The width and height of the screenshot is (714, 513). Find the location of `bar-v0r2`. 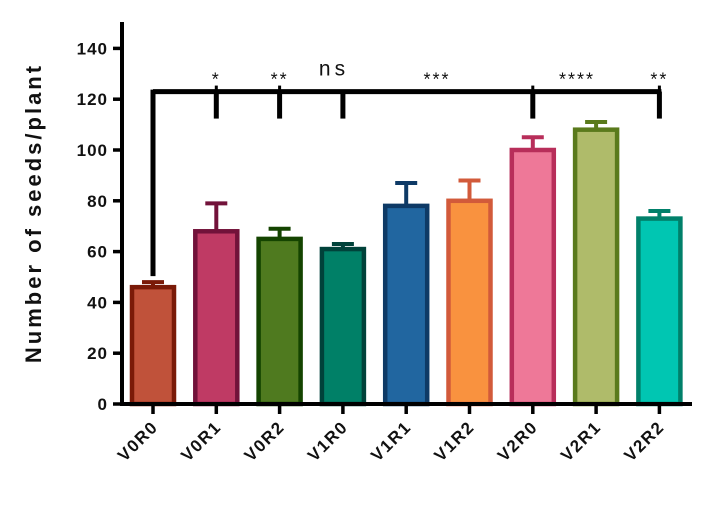

bar-v0r2 is located at coordinates (279, 321).